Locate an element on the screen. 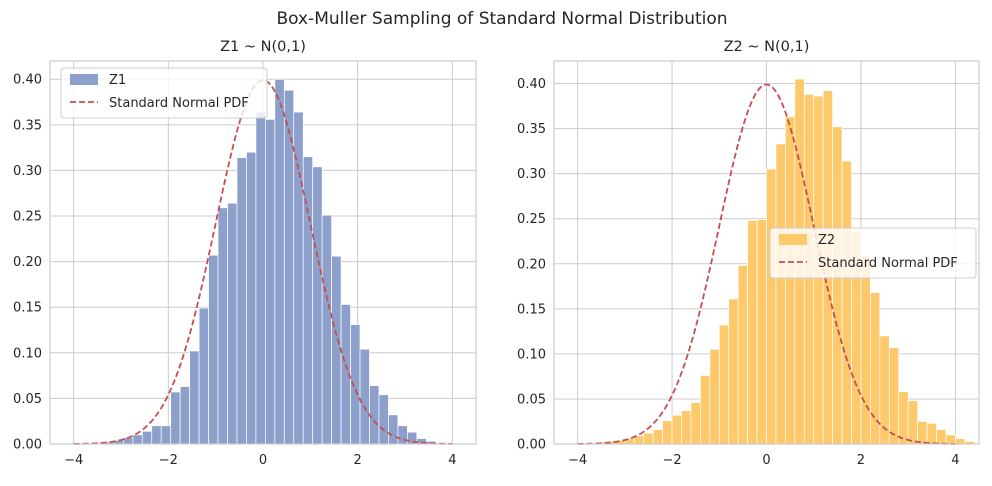 This screenshot has width=992, height=486. legend: Z1 Standard Normal PDF is located at coordinates (164, 93).